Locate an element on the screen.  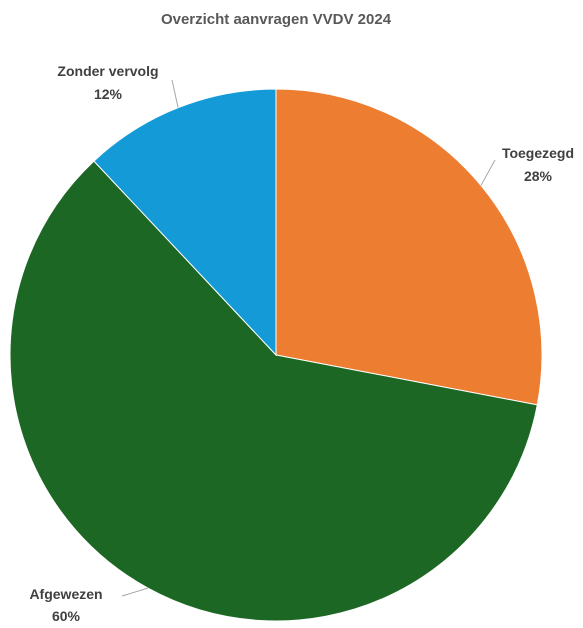
leader-line-toegezegd is located at coordinates (488, 172).